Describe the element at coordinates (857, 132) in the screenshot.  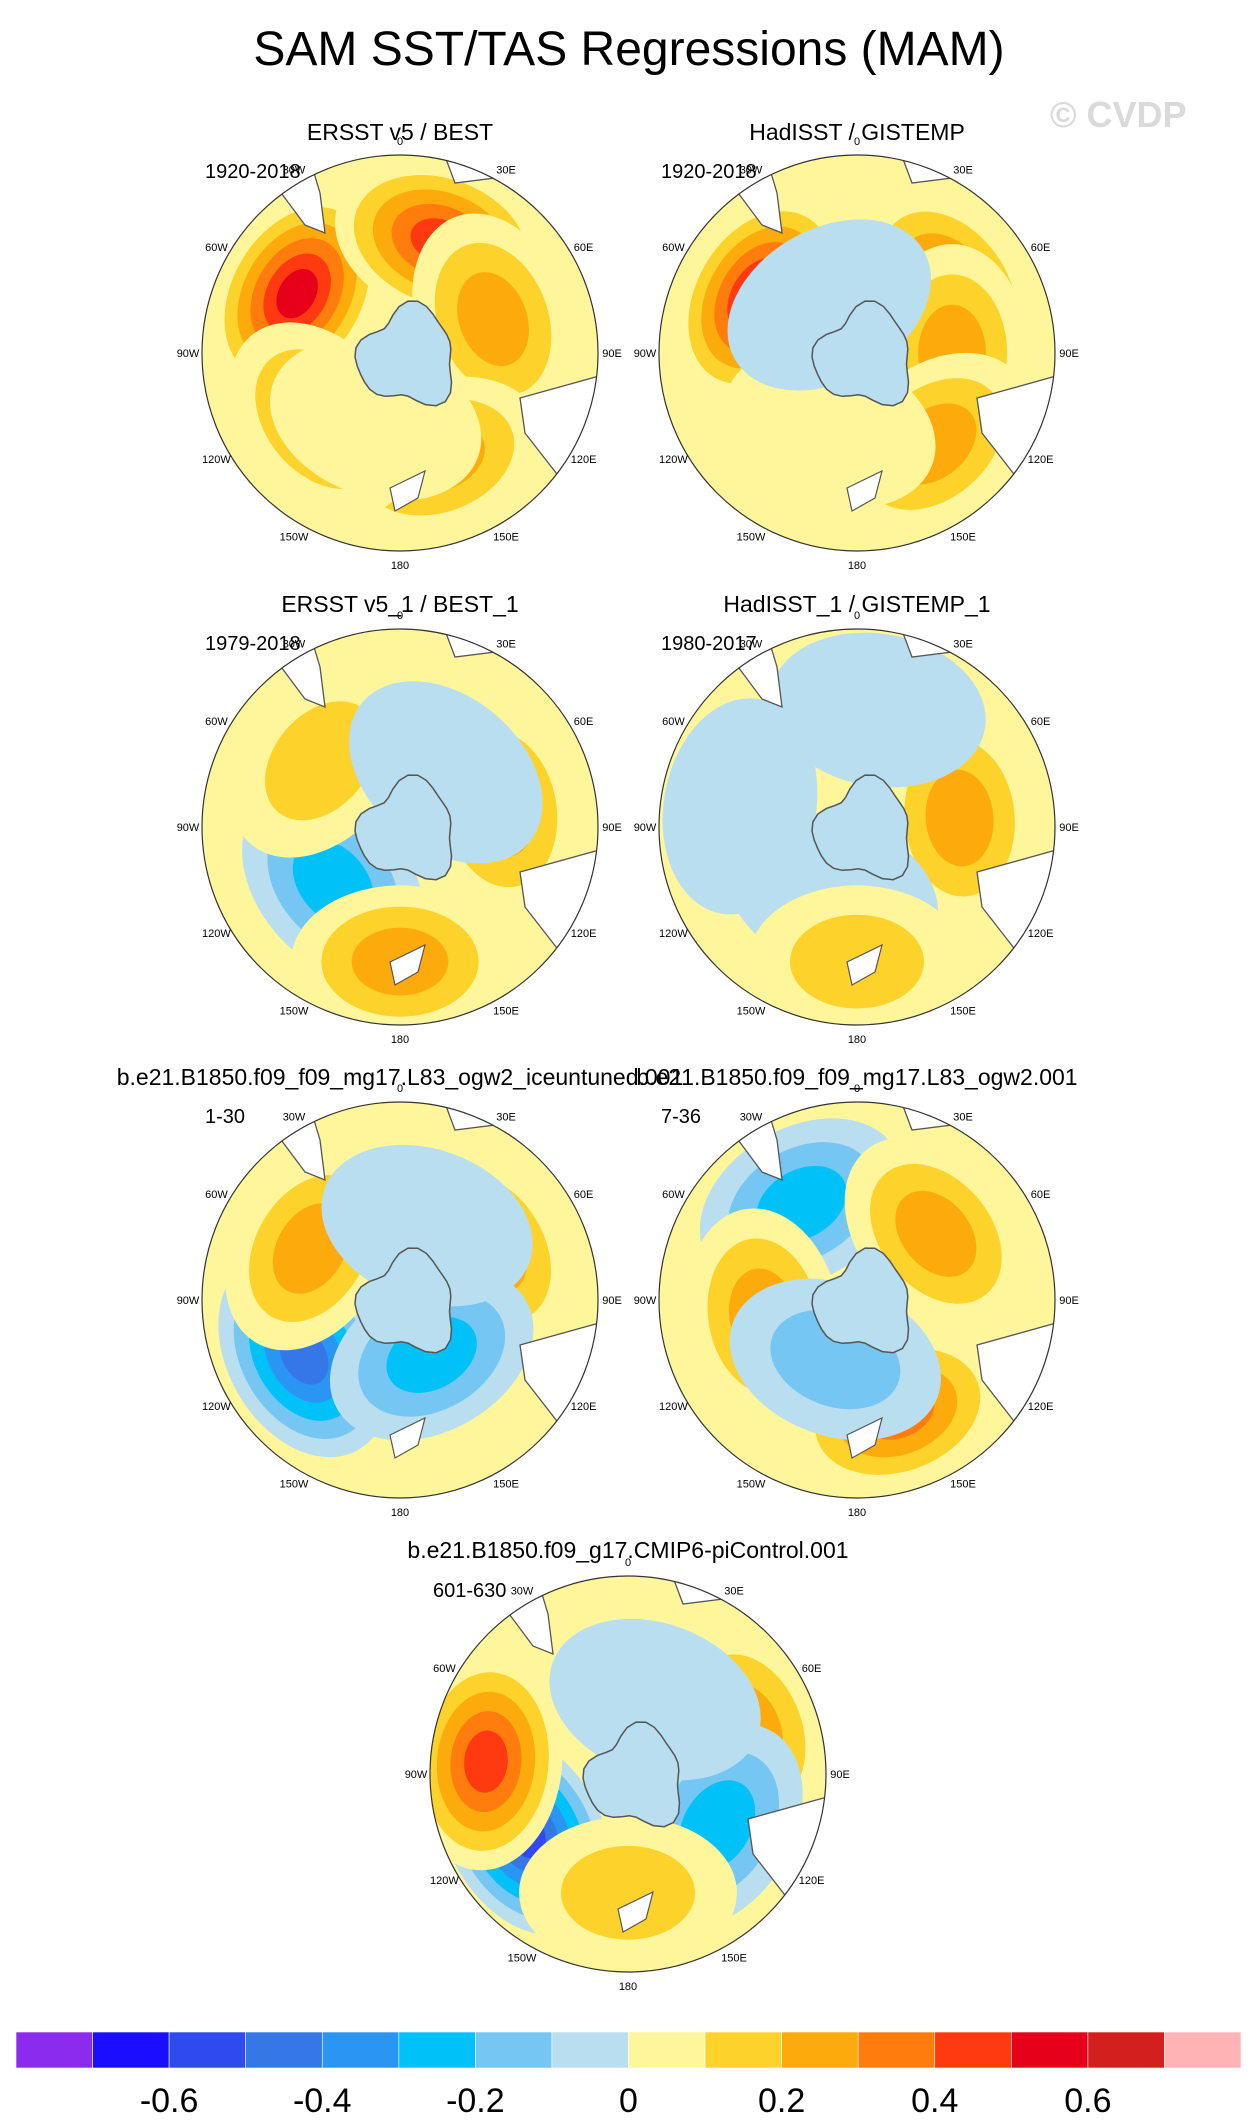
I see `panel-title: HadISST / GISTEMP` at that location.